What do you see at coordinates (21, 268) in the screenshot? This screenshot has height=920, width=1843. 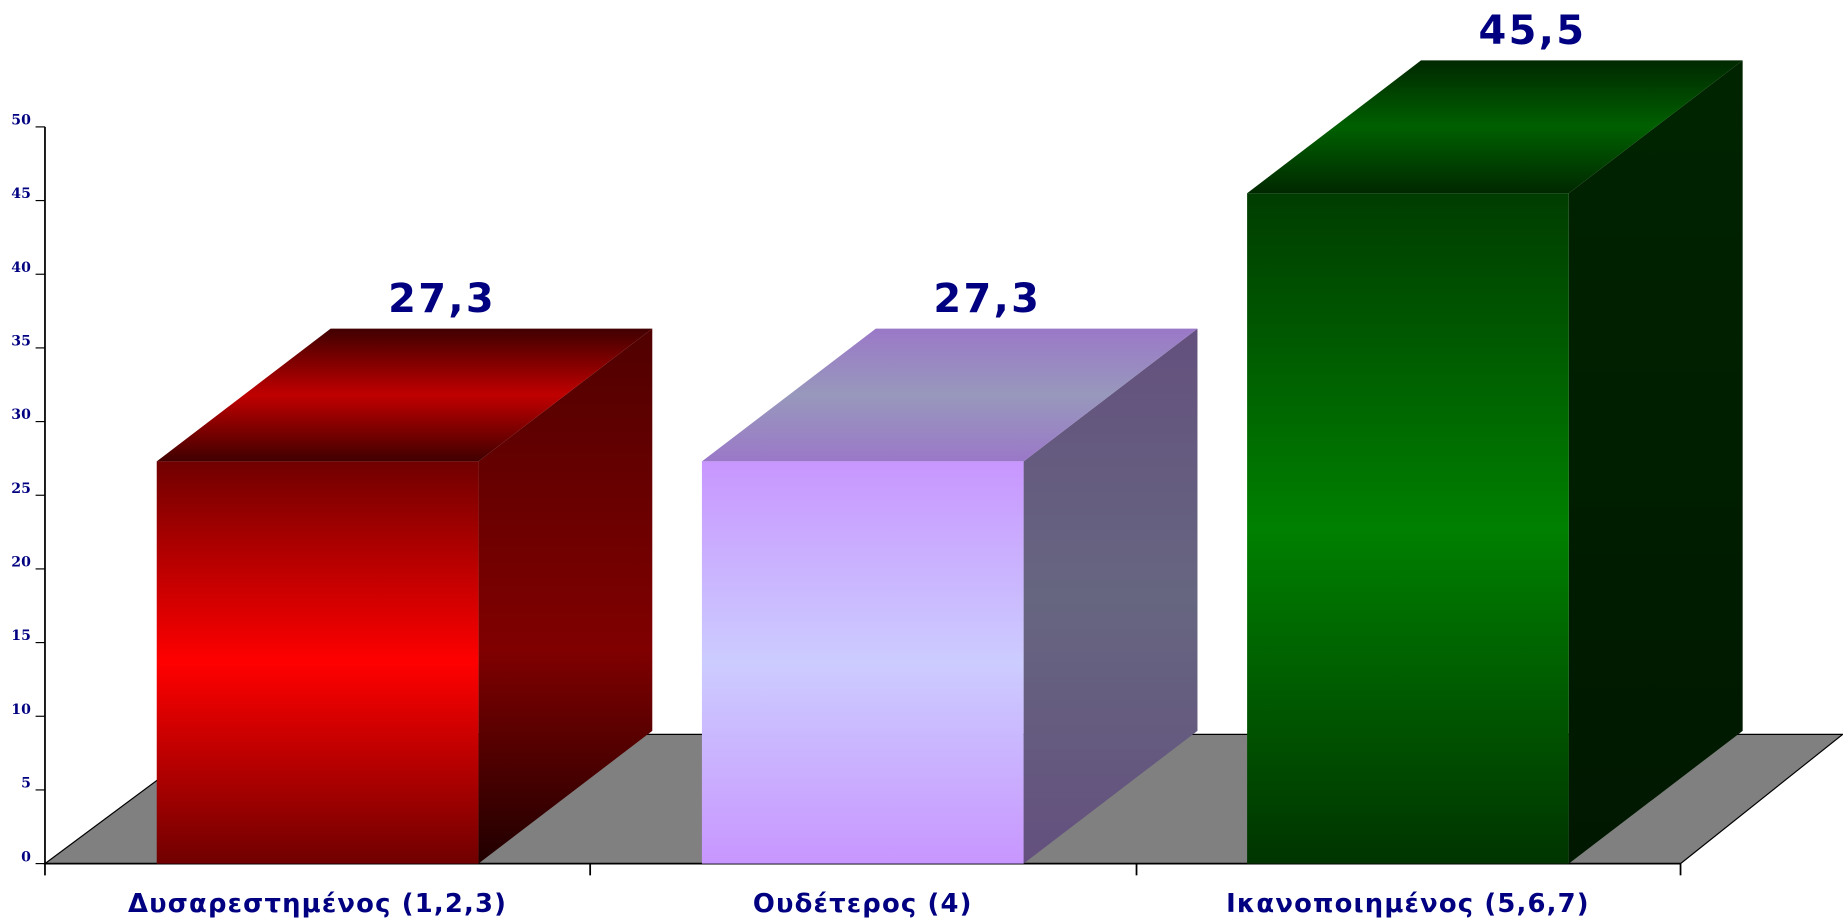 I see `y-tick-label: 40` at bounding box center [21, 268].